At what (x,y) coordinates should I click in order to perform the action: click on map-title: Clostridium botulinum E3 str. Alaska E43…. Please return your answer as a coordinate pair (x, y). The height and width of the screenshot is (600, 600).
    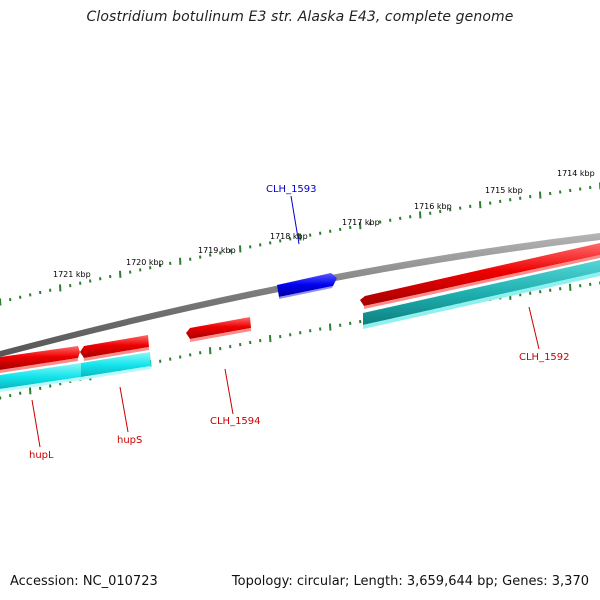
    Looking at the image, I should click on (300, 17).